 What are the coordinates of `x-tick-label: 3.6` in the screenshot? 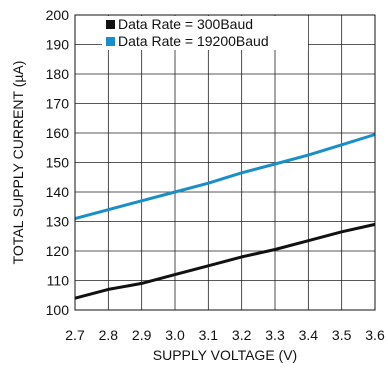 It's located at (375, 335).